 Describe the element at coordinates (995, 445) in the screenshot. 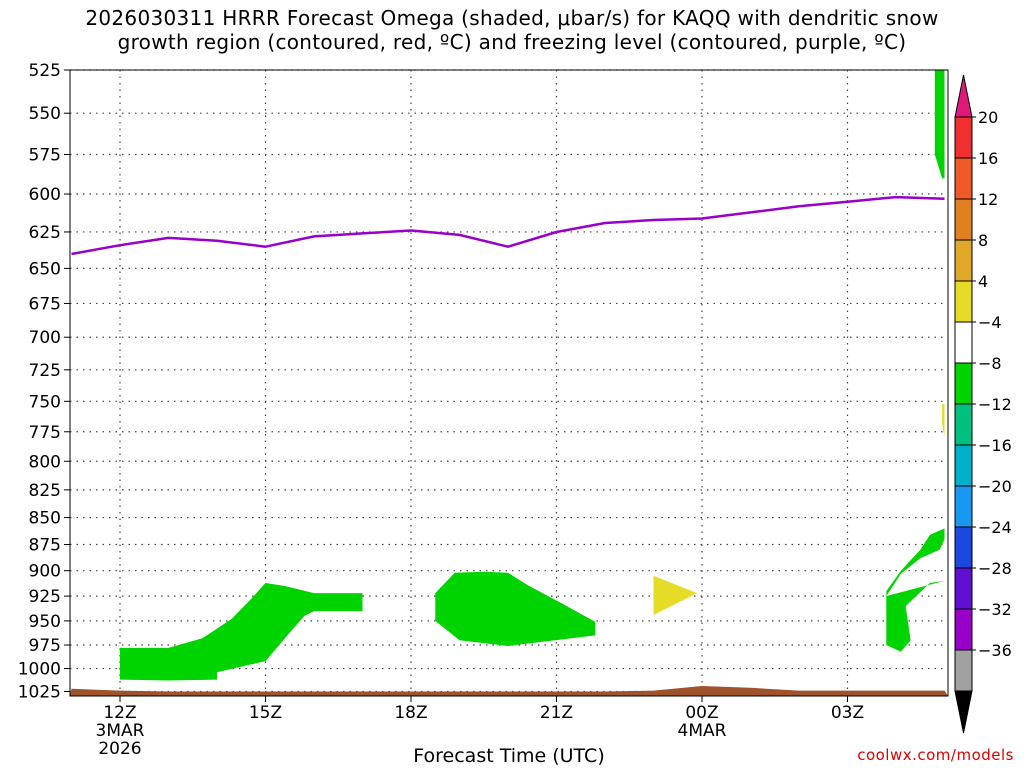

I see `colorbar-label: −16` at that location.